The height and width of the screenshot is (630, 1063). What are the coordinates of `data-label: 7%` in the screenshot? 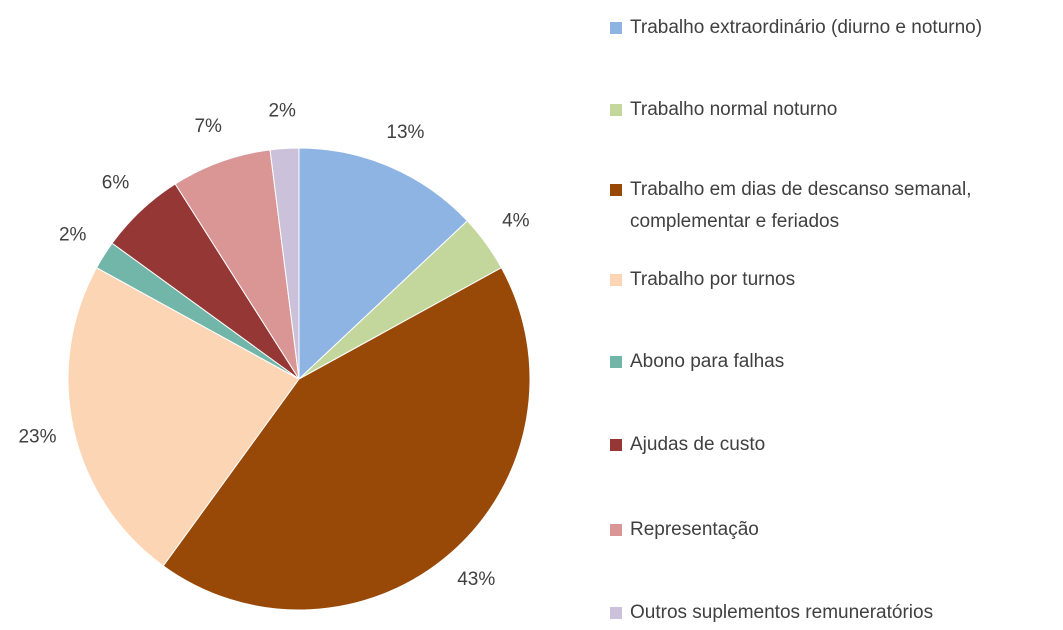 It's located at (208, 126).